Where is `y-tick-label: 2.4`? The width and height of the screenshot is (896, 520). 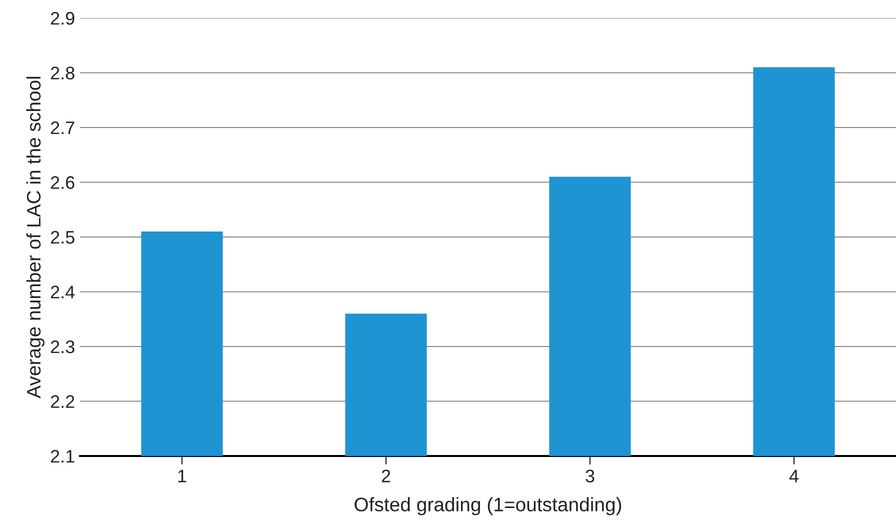 y-tick-label: 2.4 is located at coordinates (62, 292).